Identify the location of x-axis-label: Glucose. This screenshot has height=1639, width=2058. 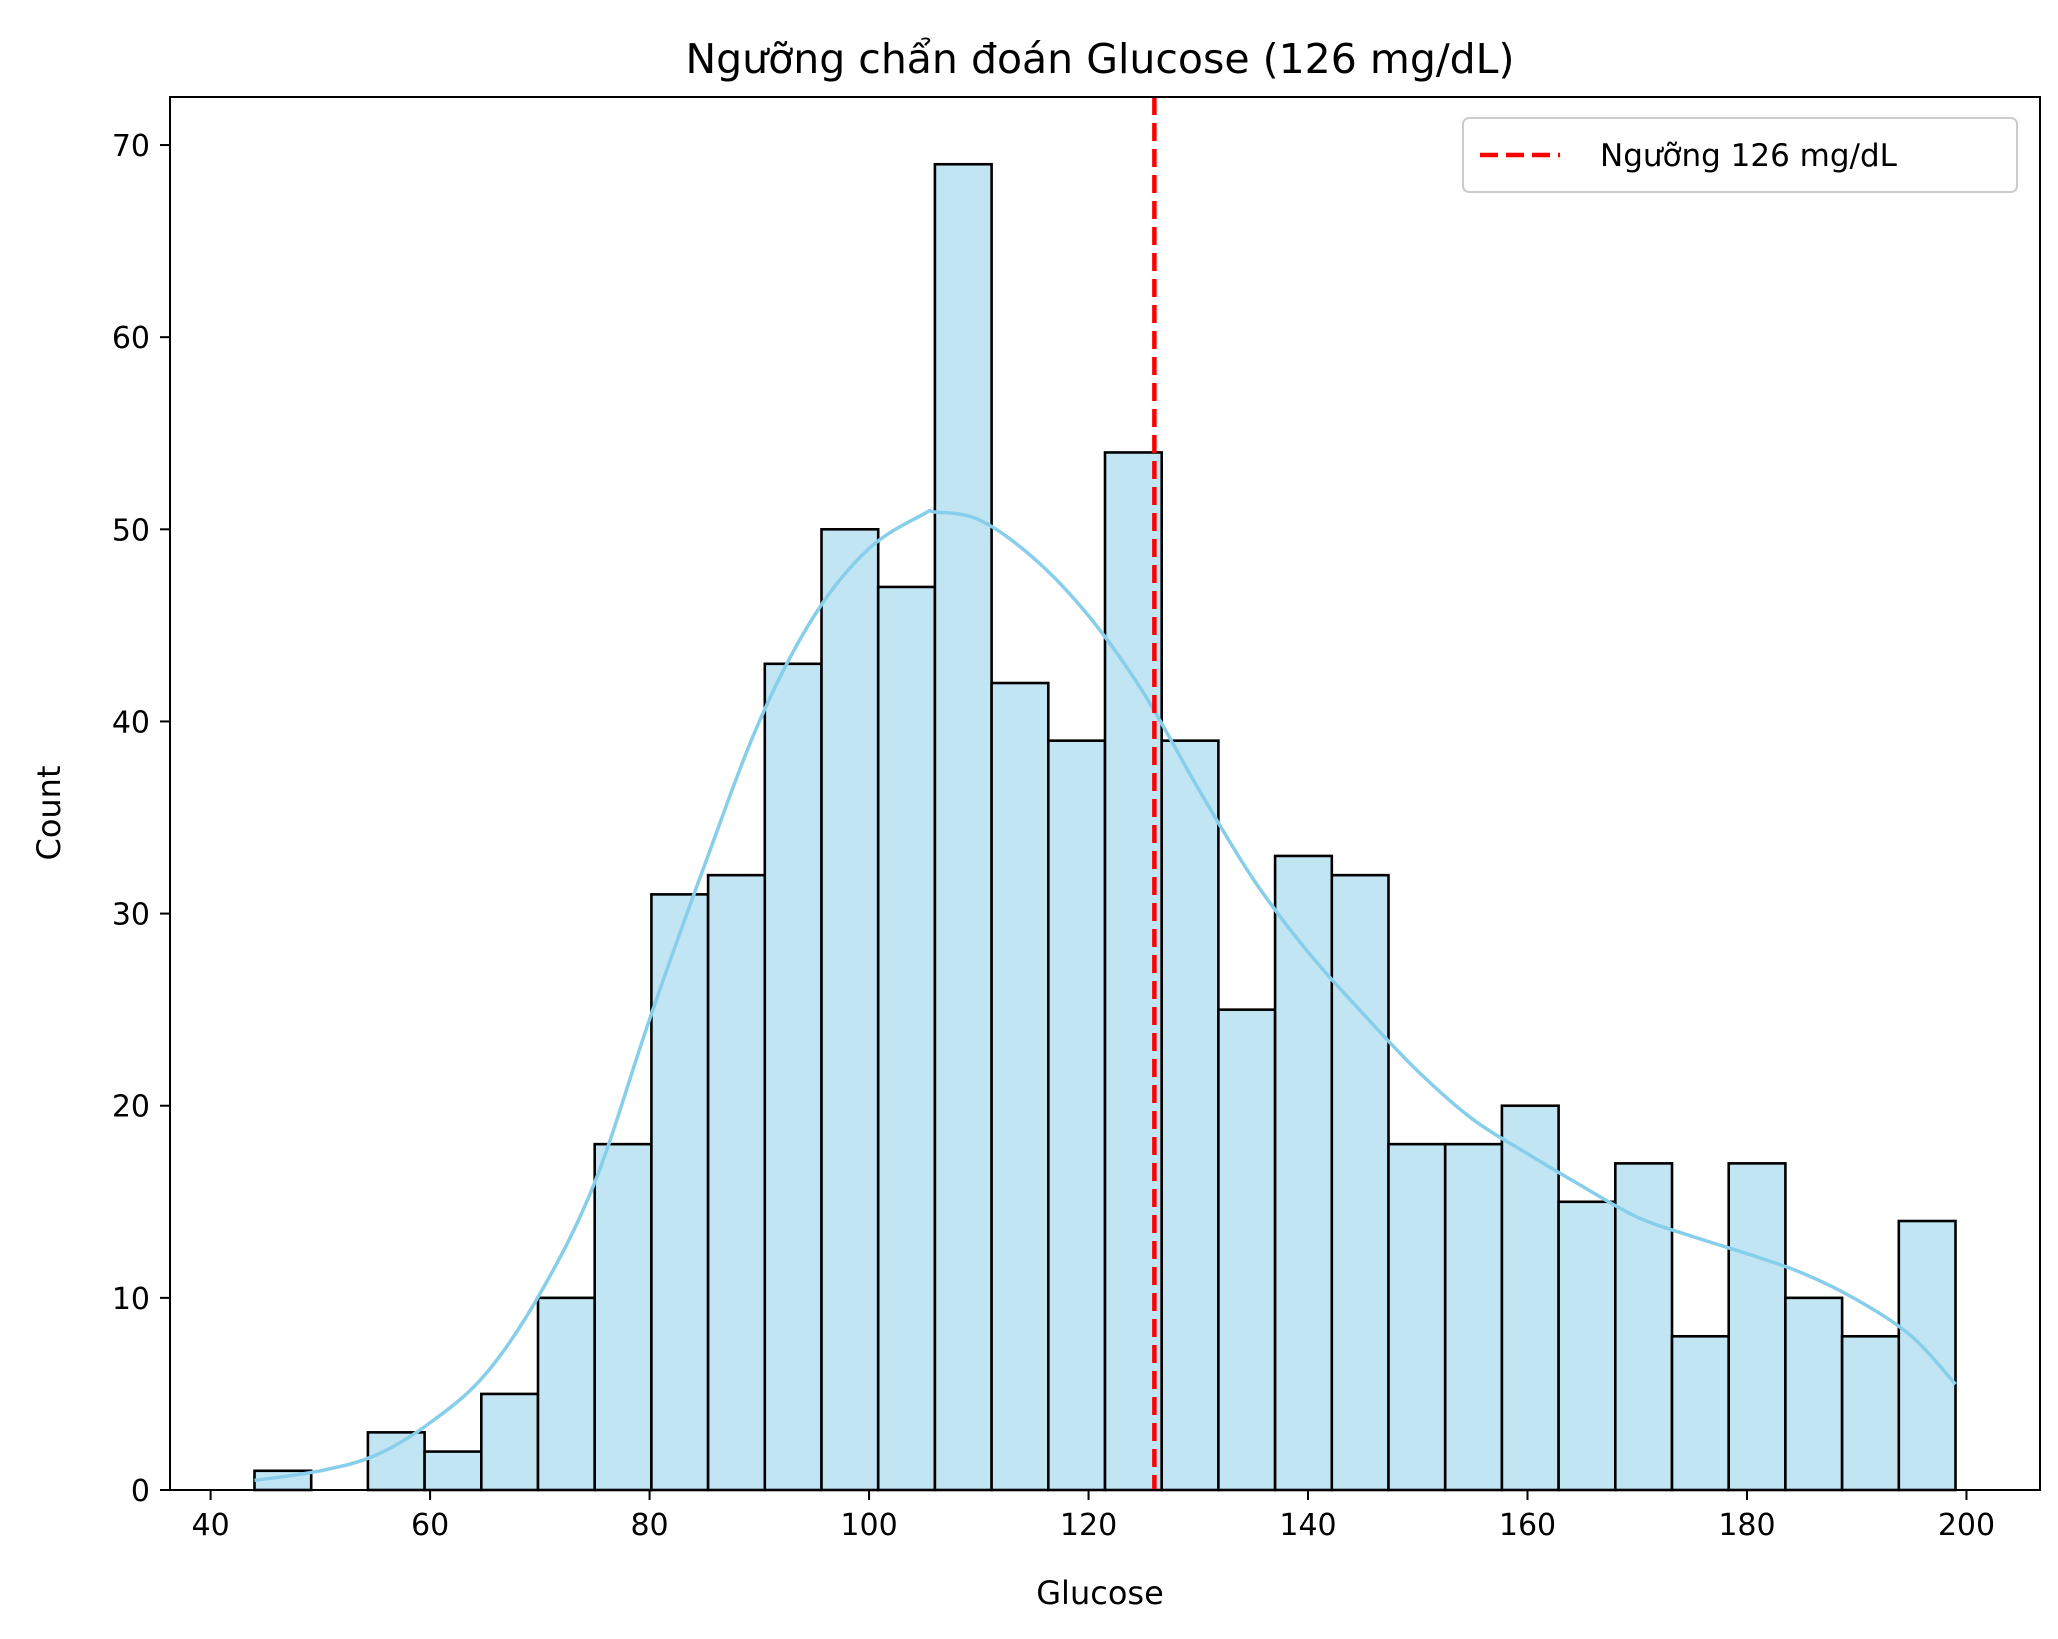
(1100, 1593).